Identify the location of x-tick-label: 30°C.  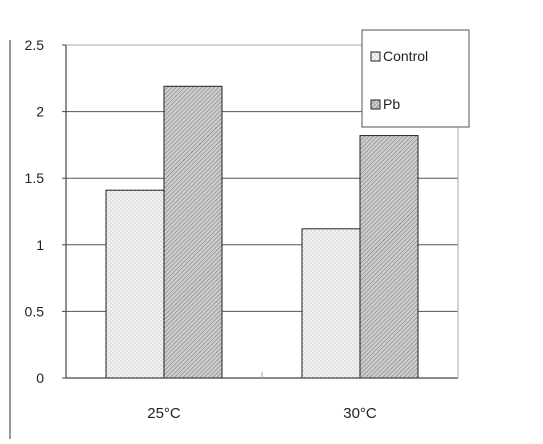
(360, 413).